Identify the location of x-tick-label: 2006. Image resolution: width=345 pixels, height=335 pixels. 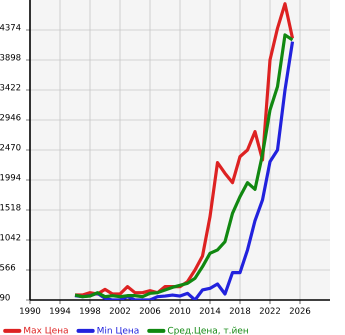
(150, 311).